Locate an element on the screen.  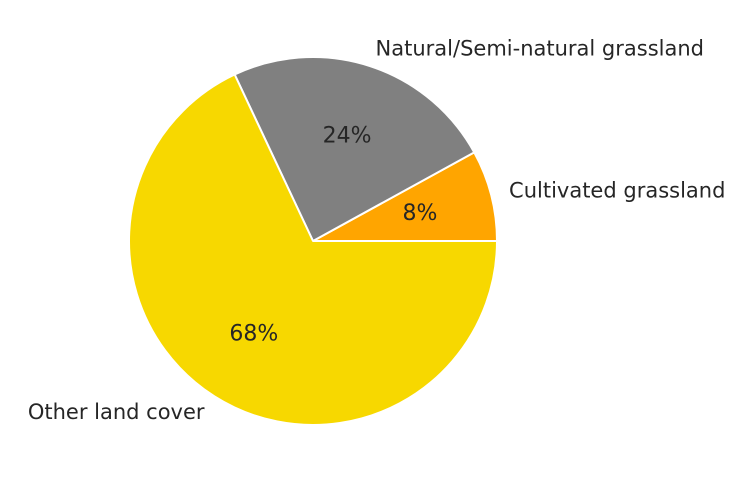
category-label-natural-semi-natural-grassland: Natural/Semi-natural grassland is located at coordinates (540, 49).